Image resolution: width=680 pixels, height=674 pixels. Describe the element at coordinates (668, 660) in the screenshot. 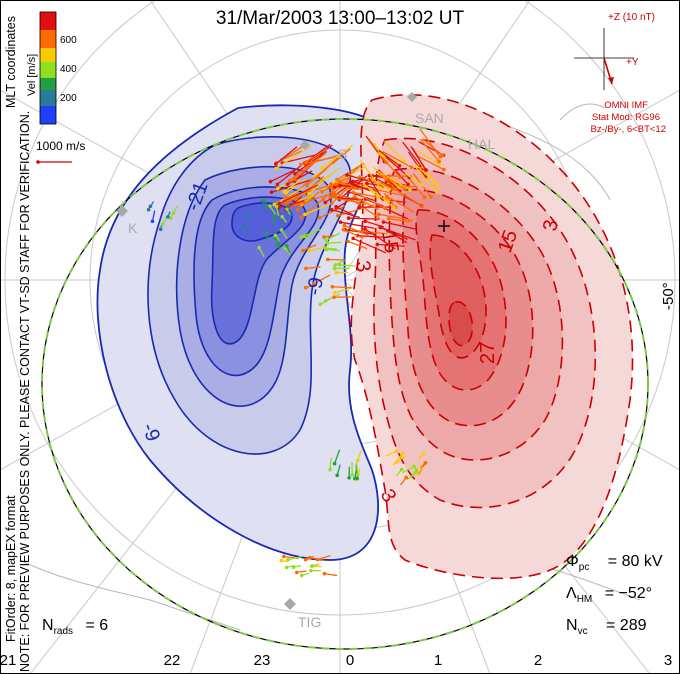

I see `mlt-label-3: 3` at that location.